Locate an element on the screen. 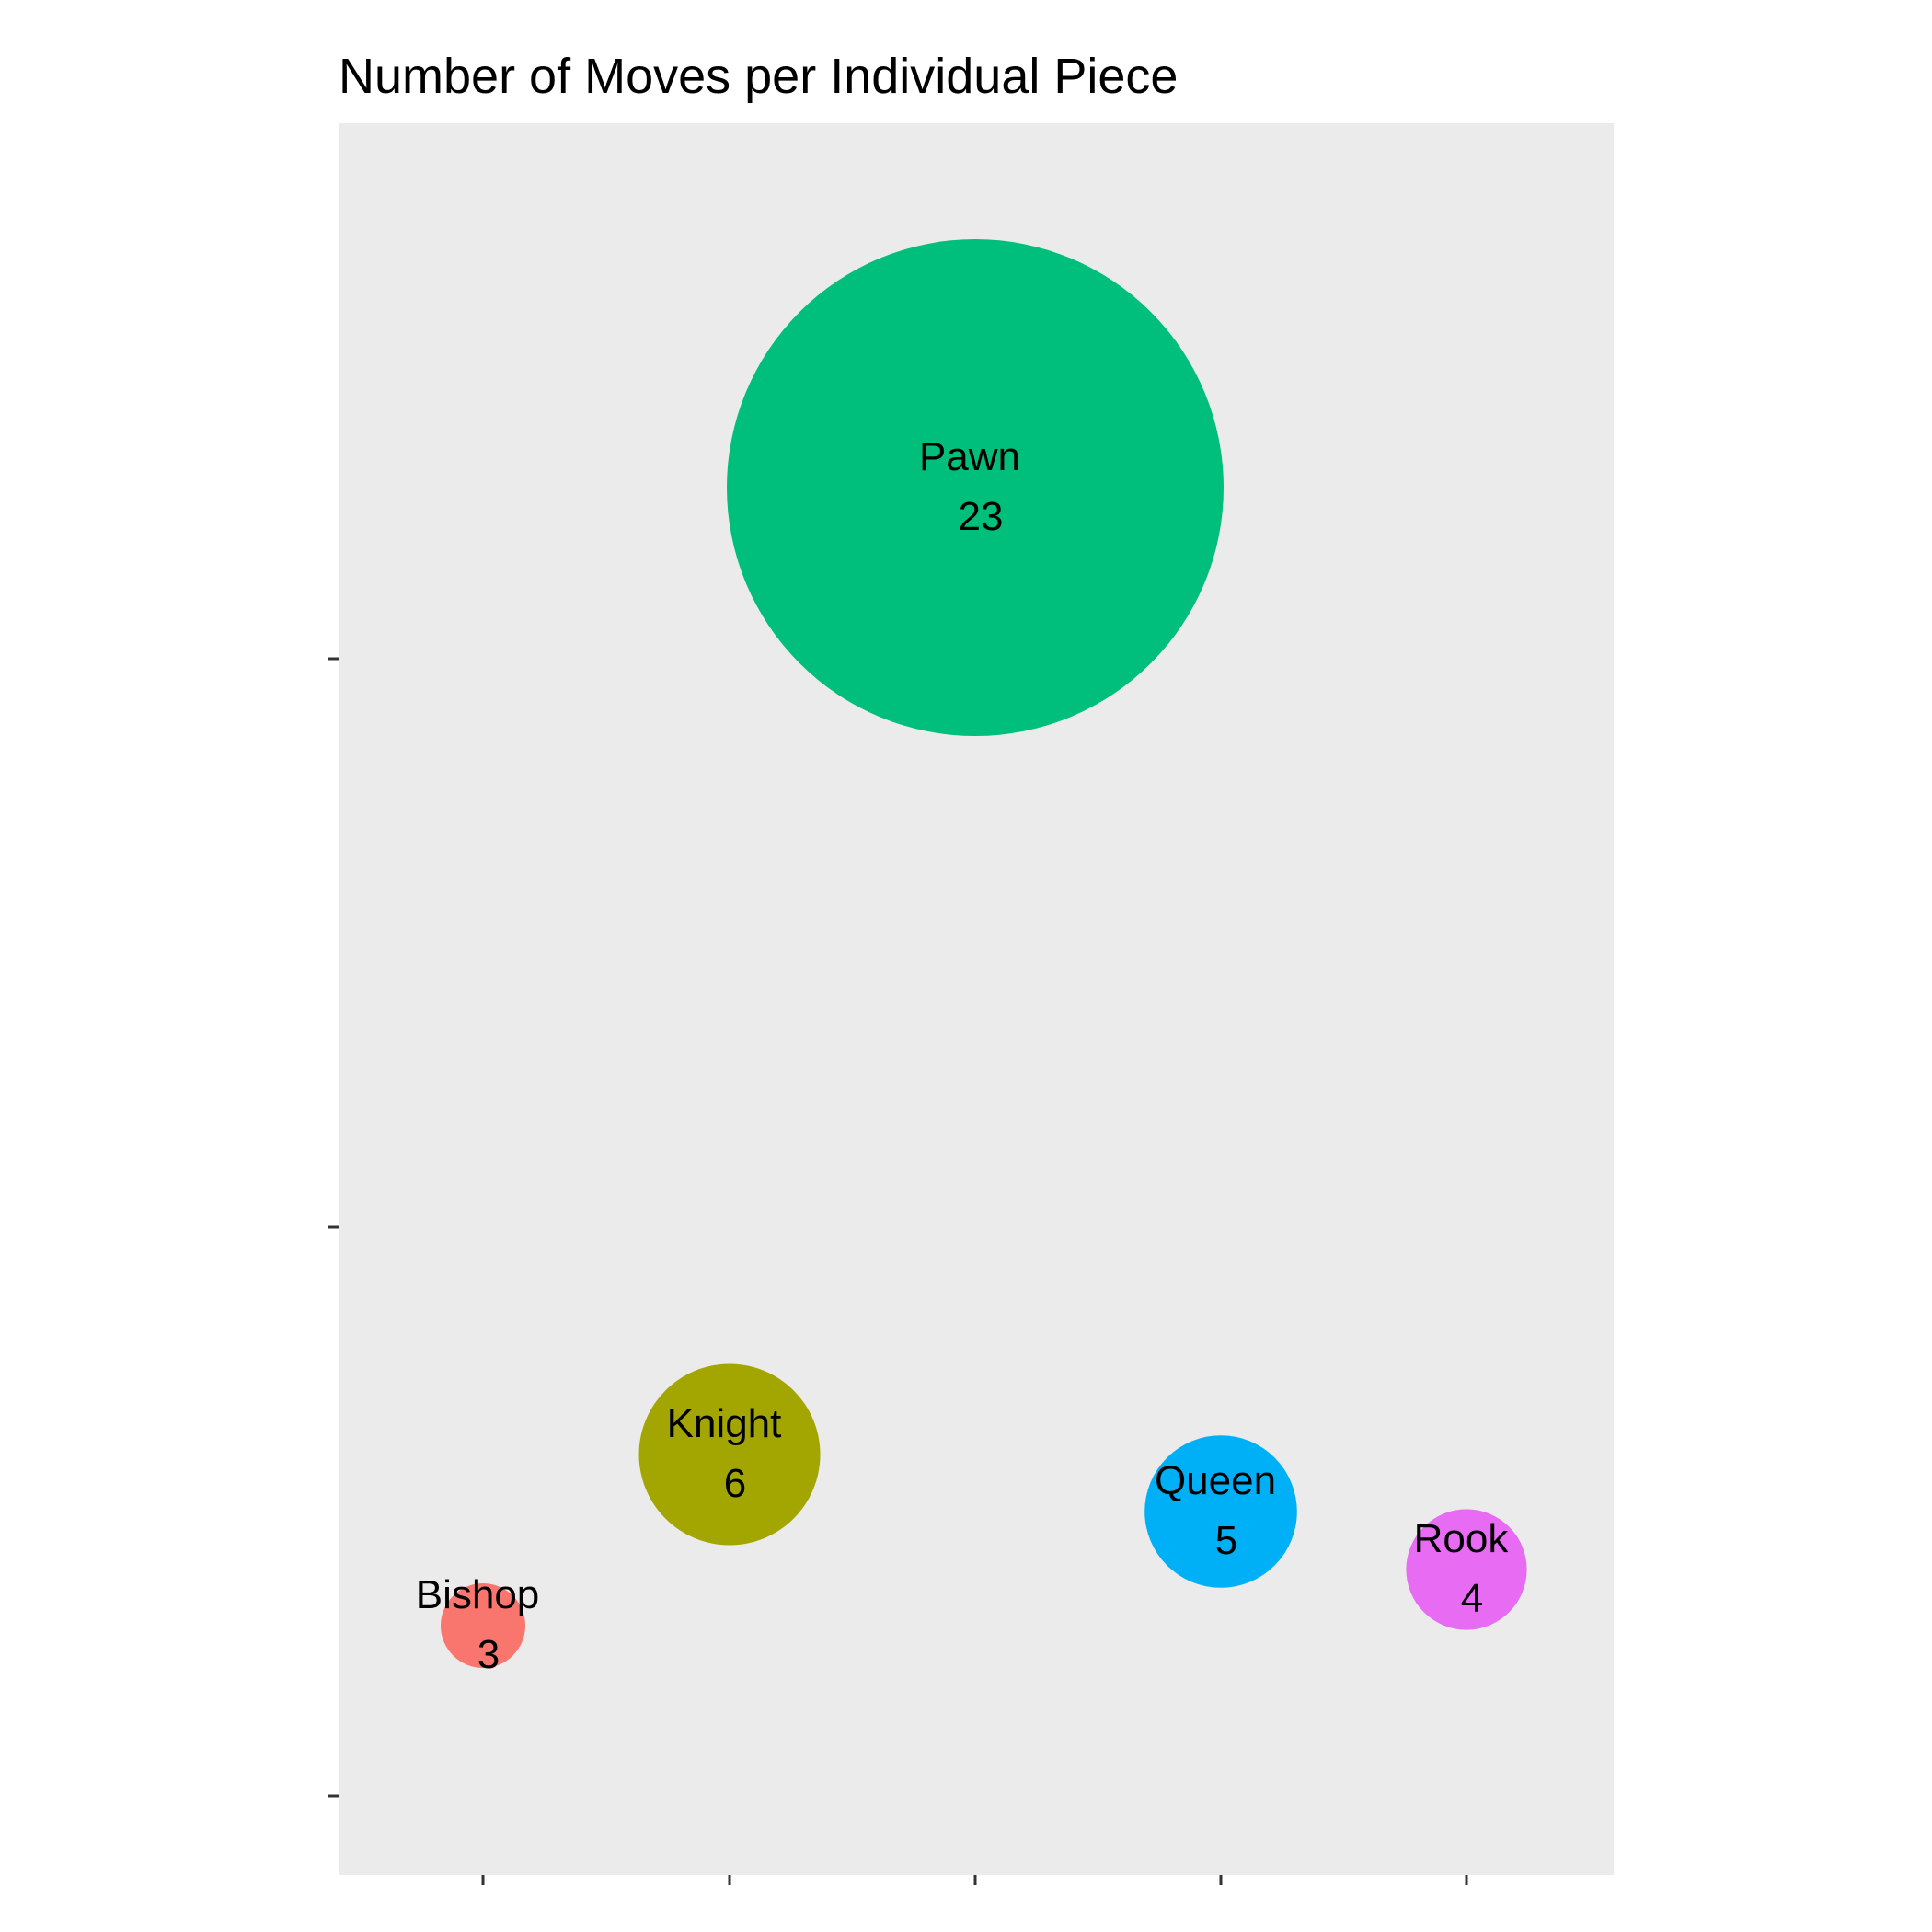 The width and height of the screenshot is (1932, 1932). bubble-bishop: Bishop 3 is located at coordinates (478, 1624).